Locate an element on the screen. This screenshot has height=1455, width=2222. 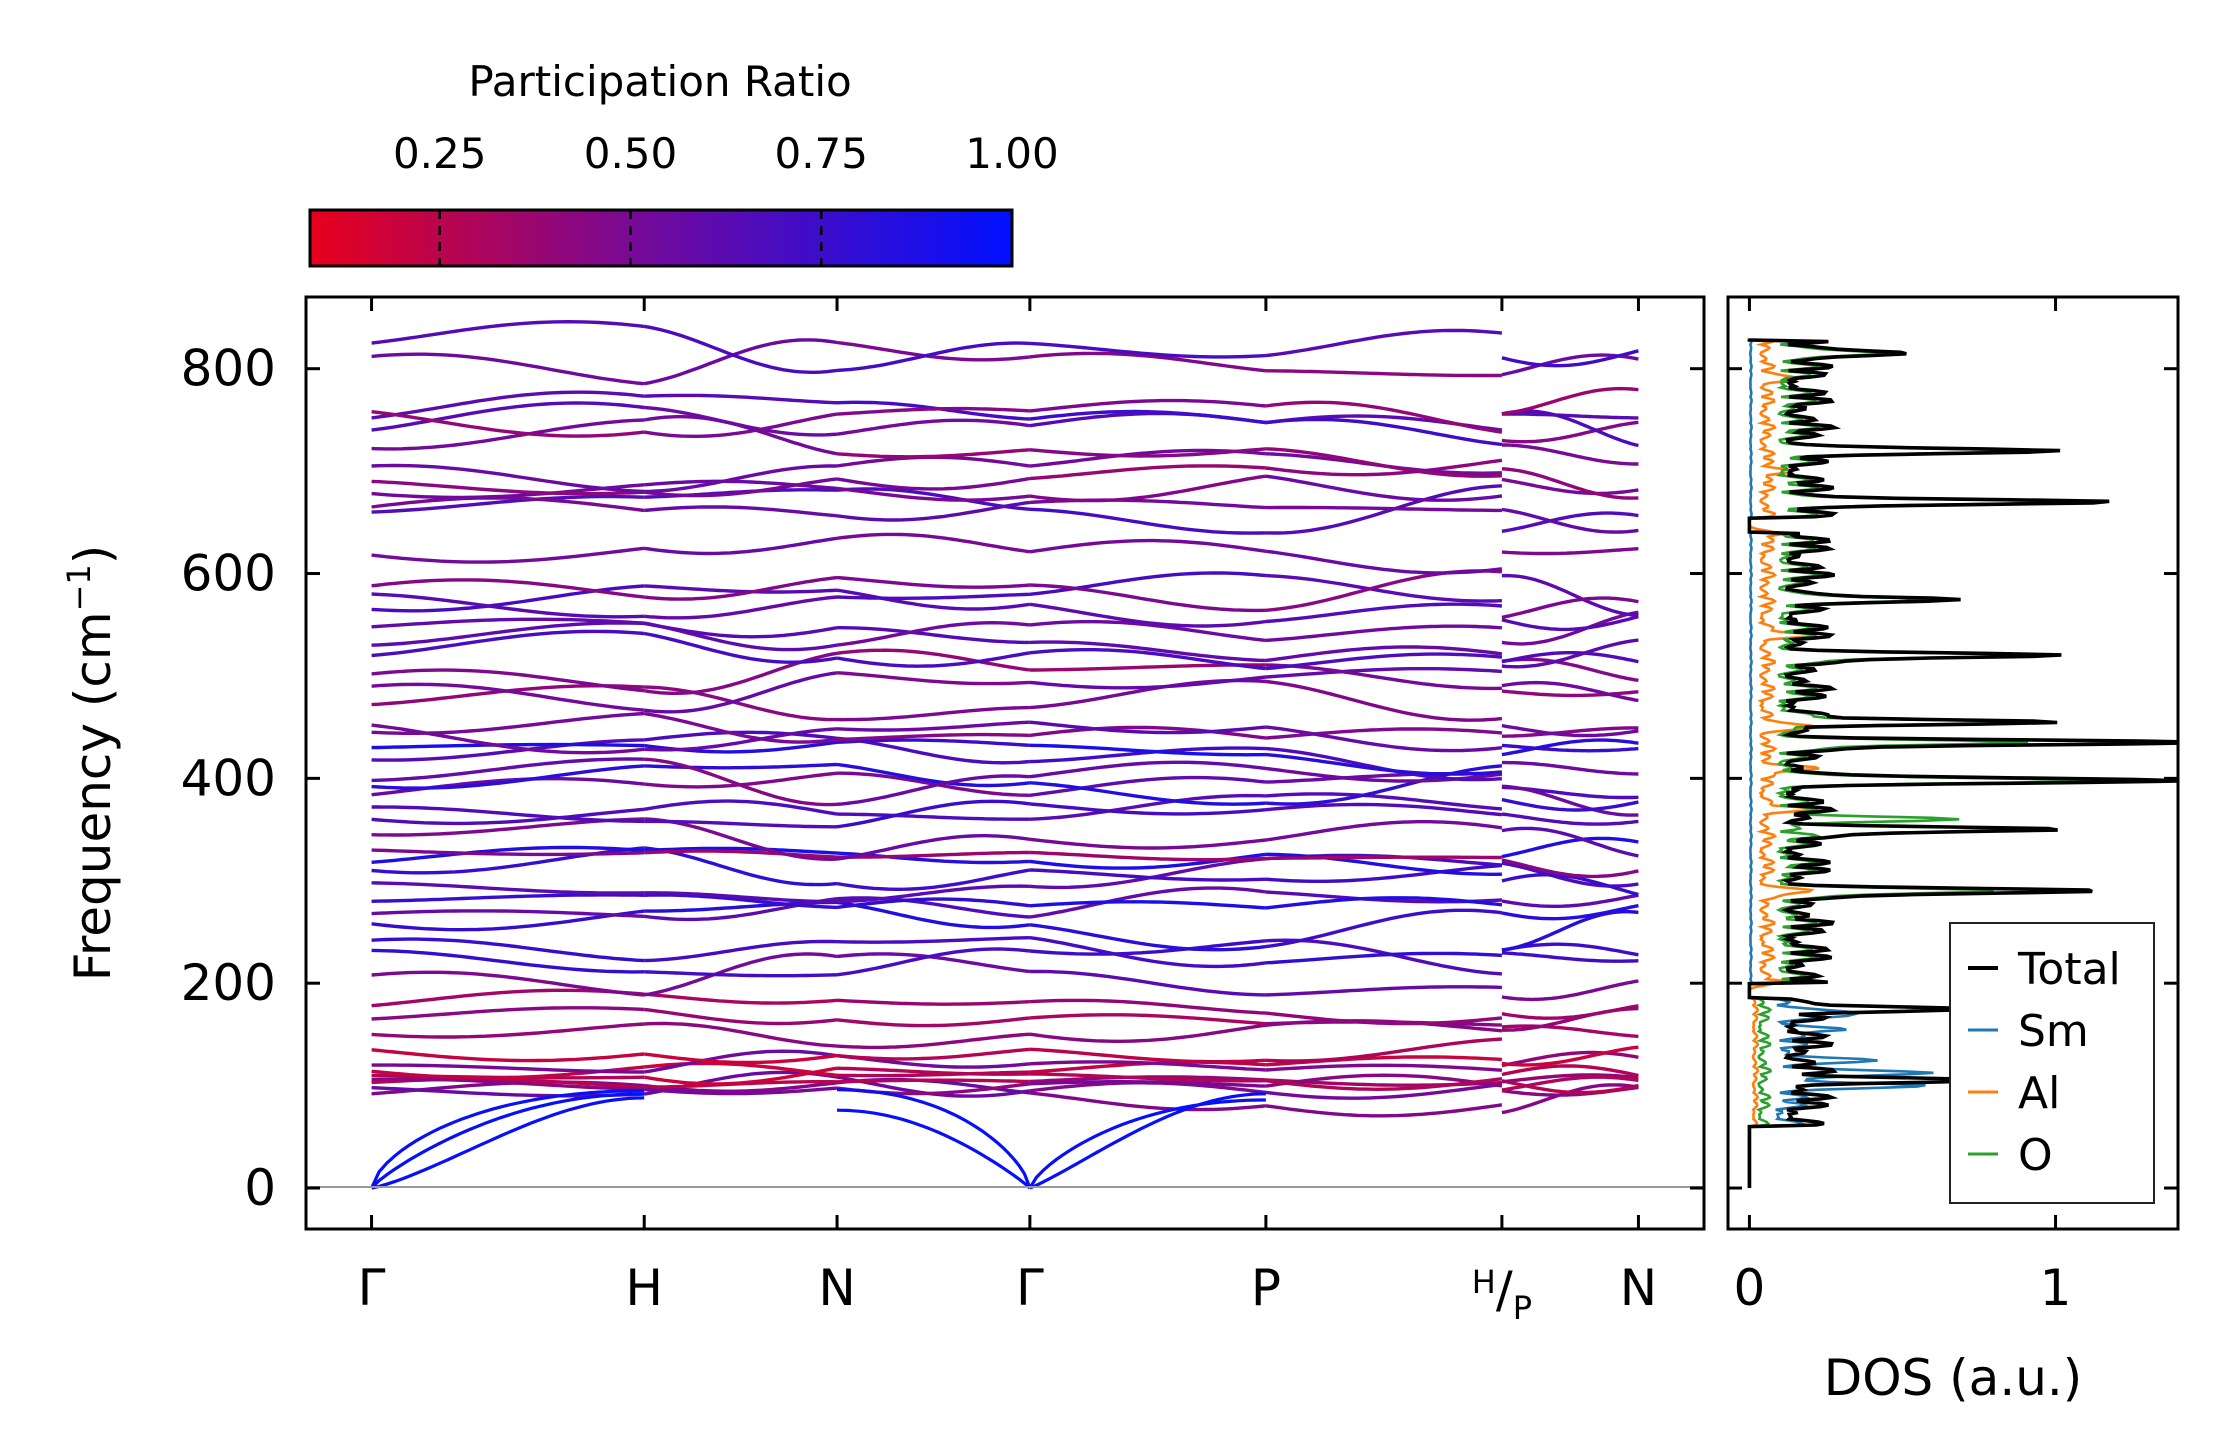
legend-label-al: Al is located at coordinates (2039, 1093).